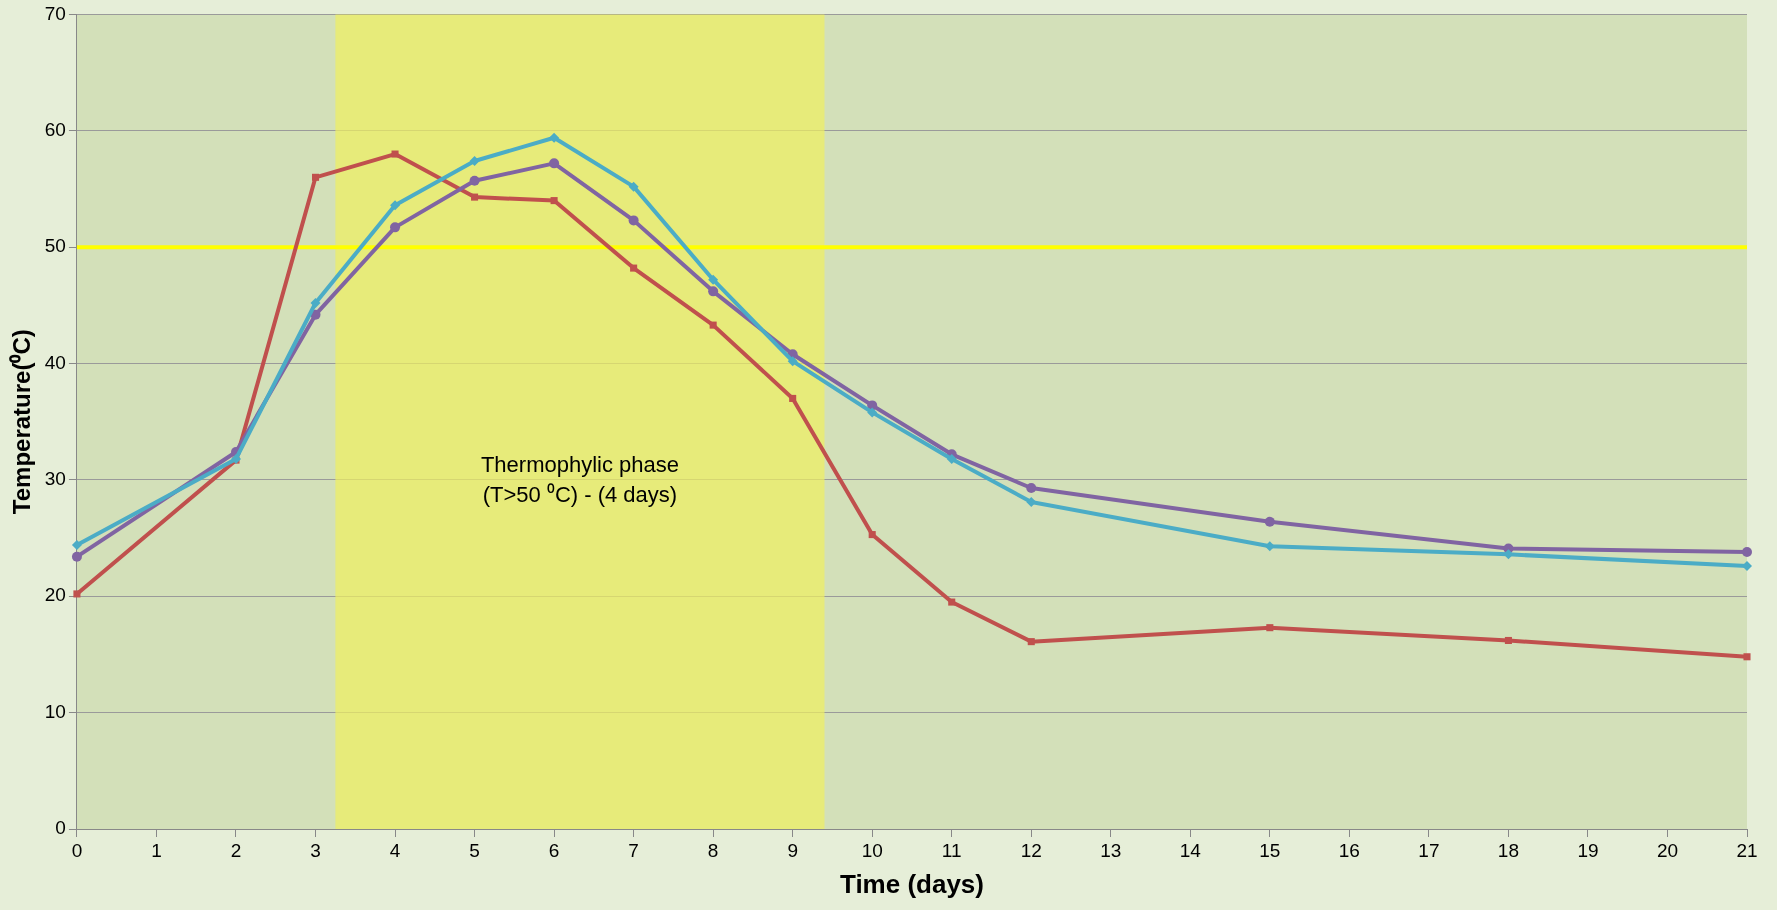 Image resolution: width=1777 pixels, height=910 pixels. What do you see at coordinates (236, 850) in the screenshot?
I see `x-tick-label: 2` at bounding box center [236, 850].